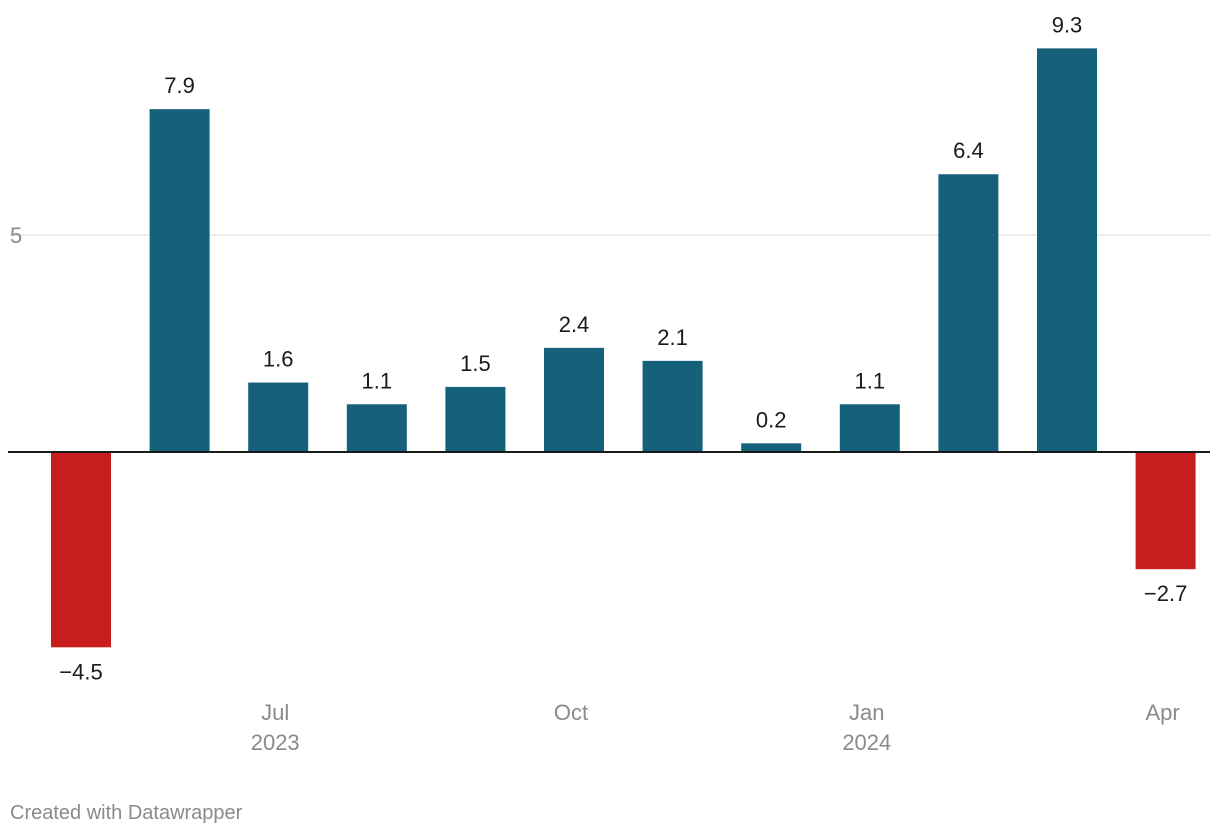  What do you see at coordinates (179, 280) in the screenshot?
I see `bar-jul-2023` at bounding box center [179, 280].